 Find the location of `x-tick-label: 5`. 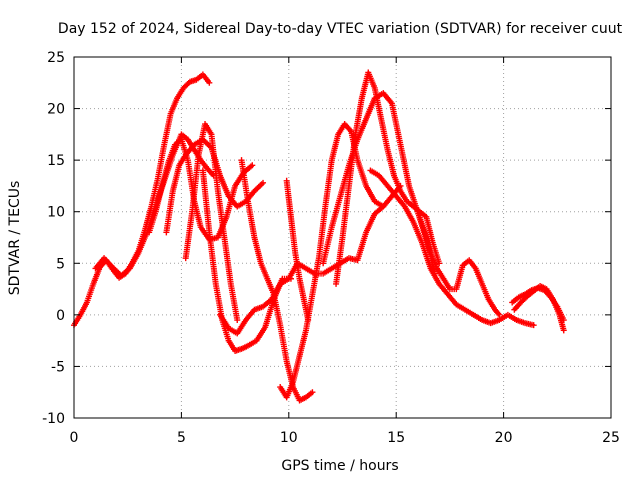

x-tick-label: 5 is located at coordinates (181, 438).